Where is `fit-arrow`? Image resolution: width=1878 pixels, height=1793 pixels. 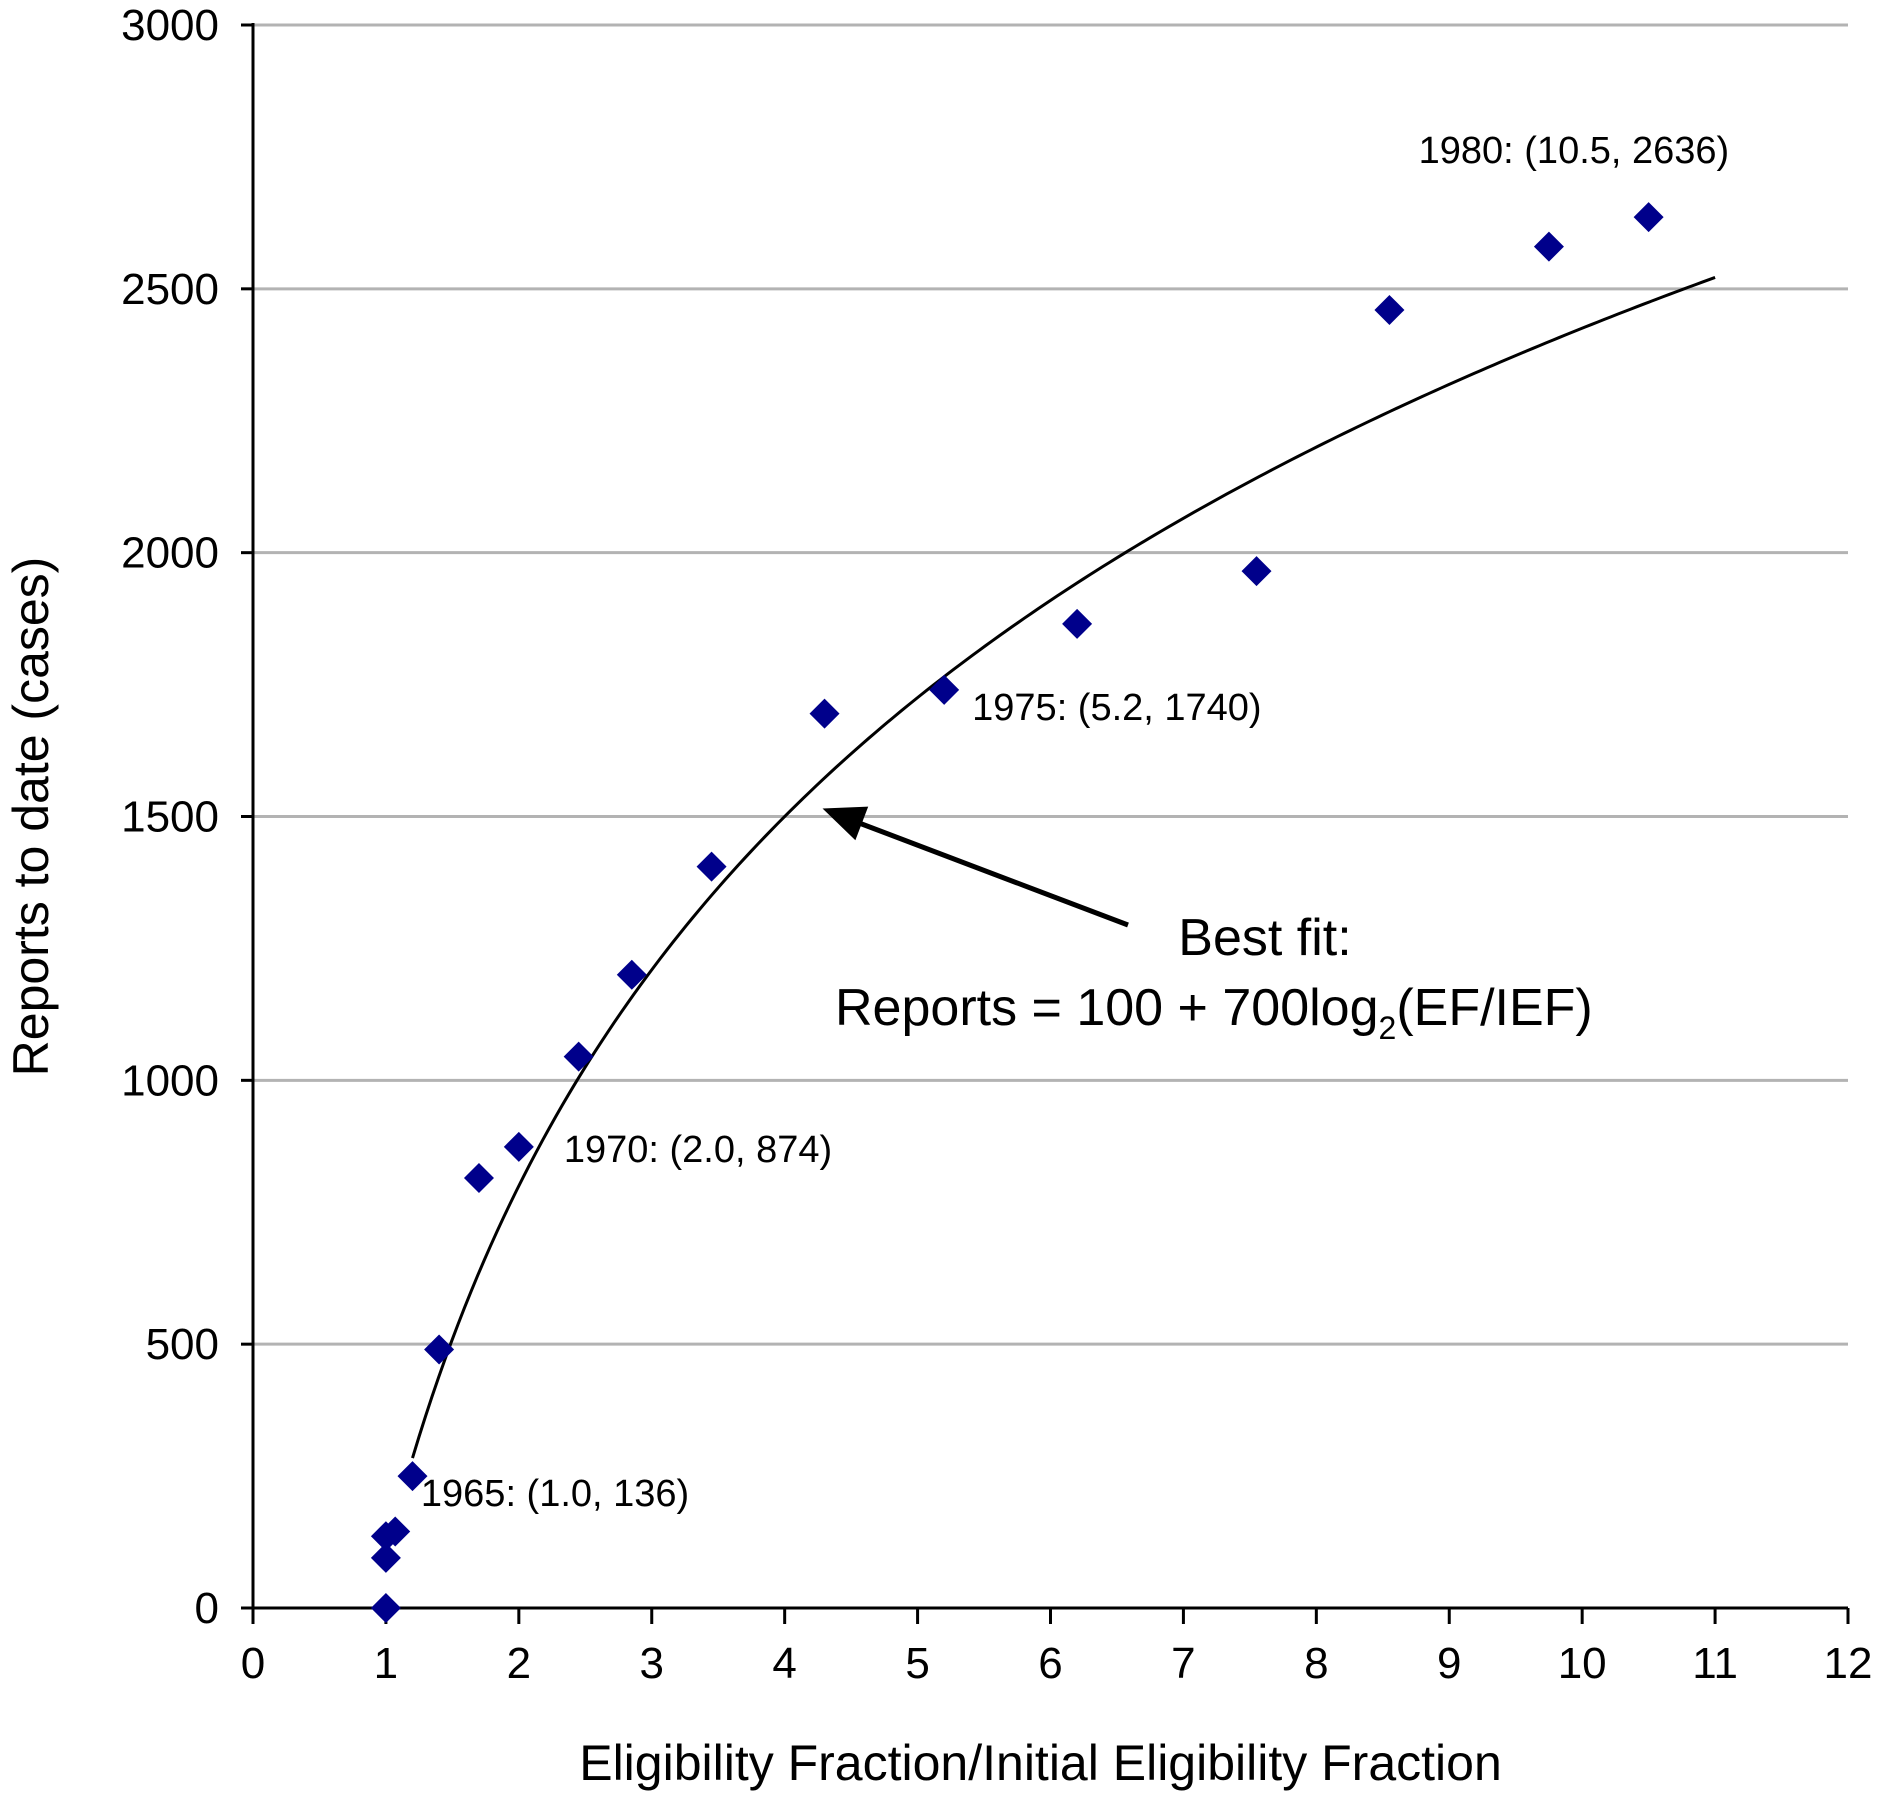
fit-arrow is located at coordinates (975, 867).